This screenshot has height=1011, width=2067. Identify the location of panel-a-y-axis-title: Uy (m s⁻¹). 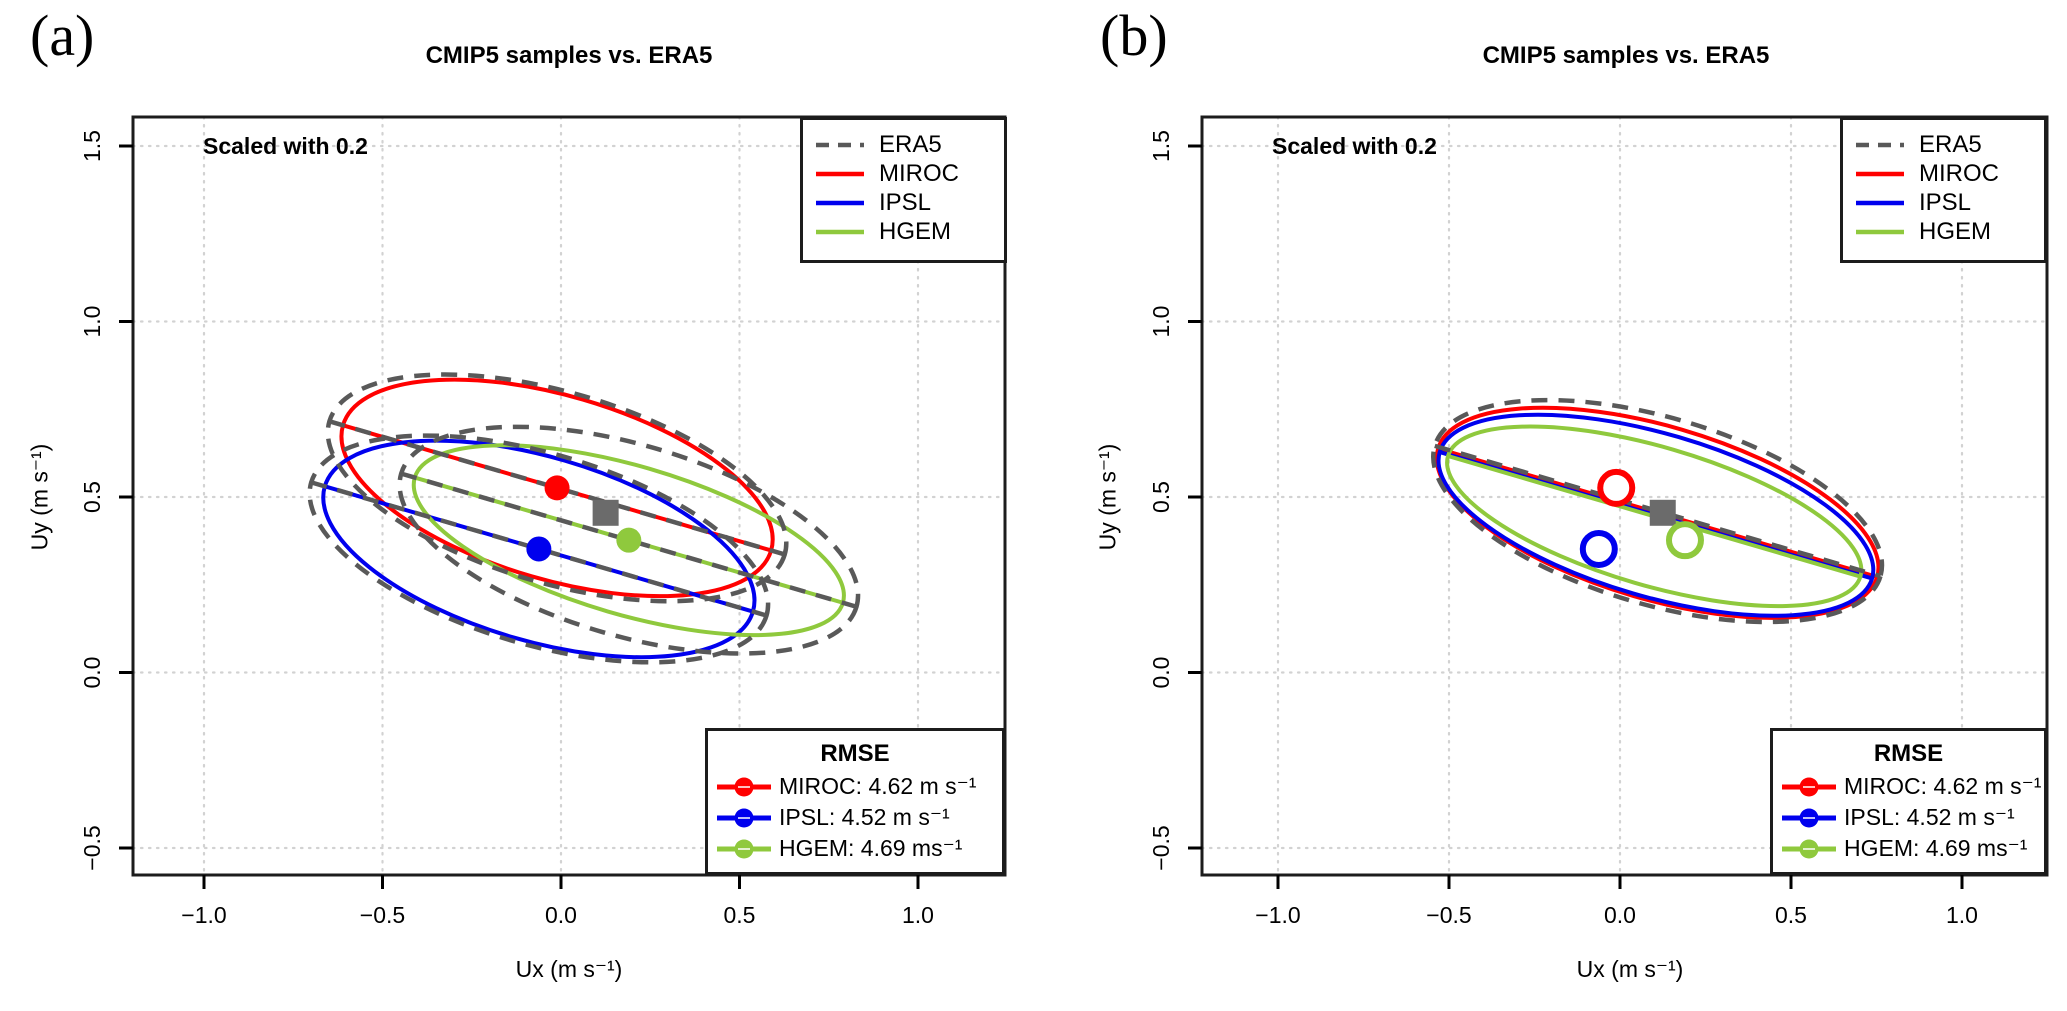
(39, 497).